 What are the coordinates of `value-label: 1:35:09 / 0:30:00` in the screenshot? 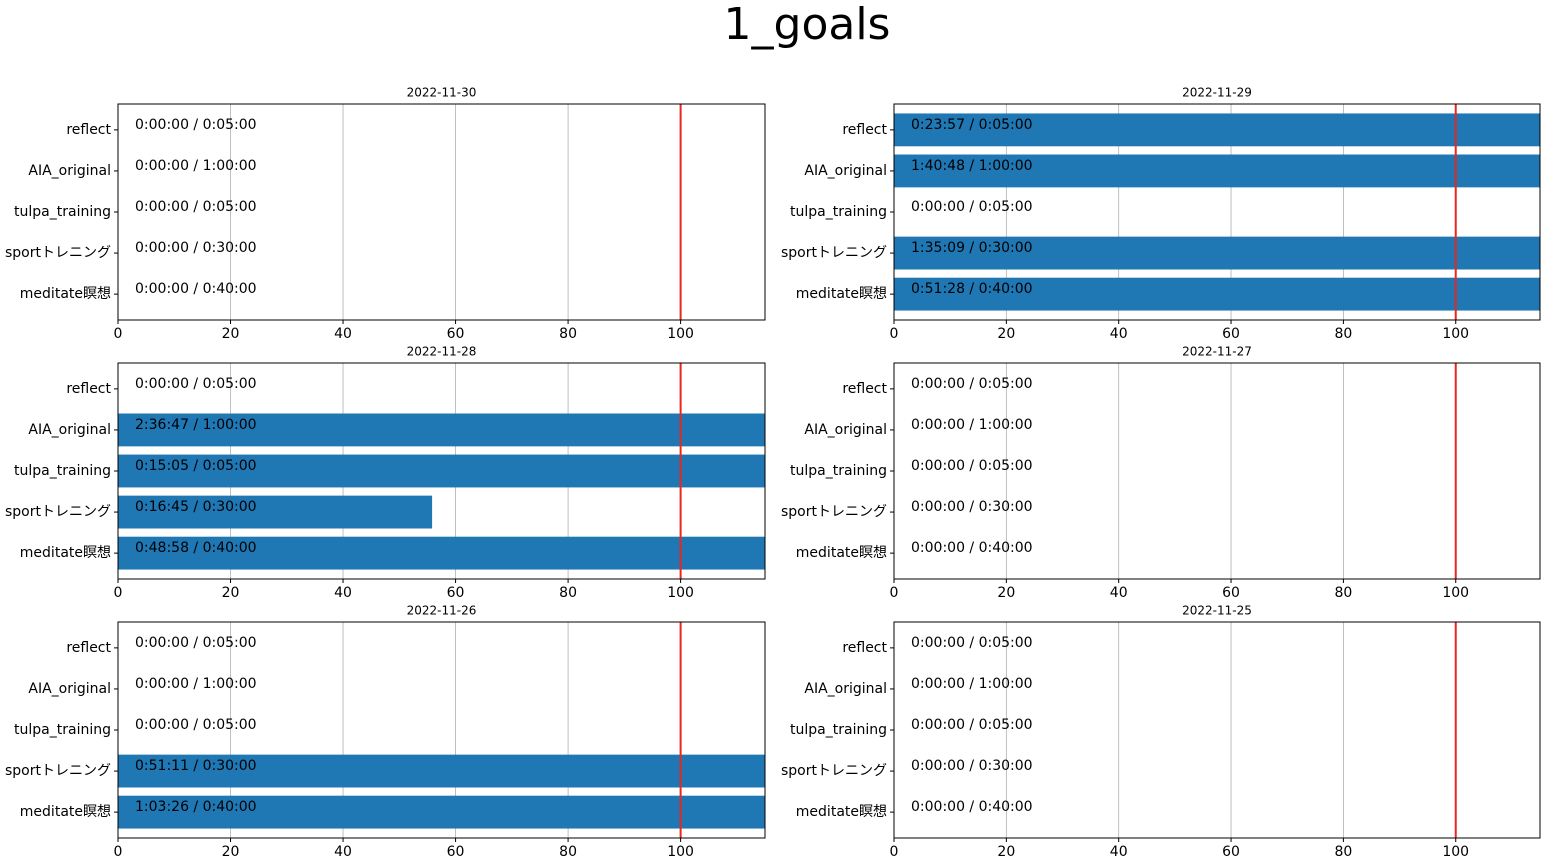 It's located at (972, 248).